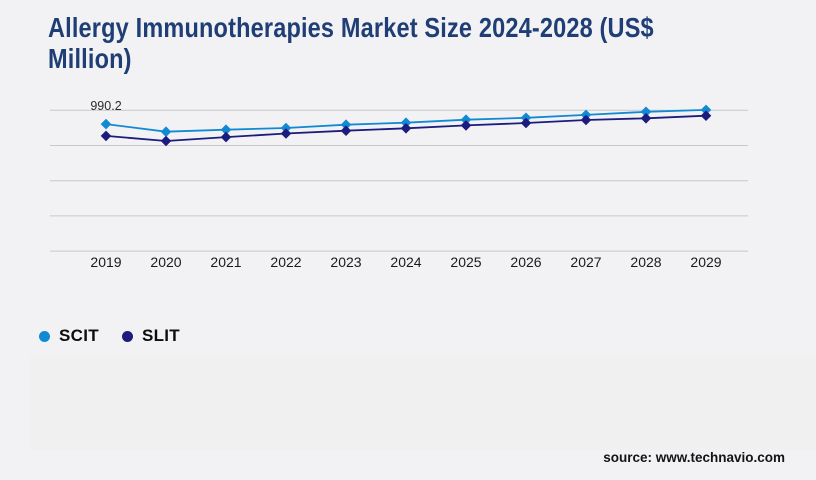 This screenshot has width=816, height=480. What do you see at coordinates (160, 335) in the screenshot?
I see `legend-label-slit: SLIT` at bounding box center [160, 335].